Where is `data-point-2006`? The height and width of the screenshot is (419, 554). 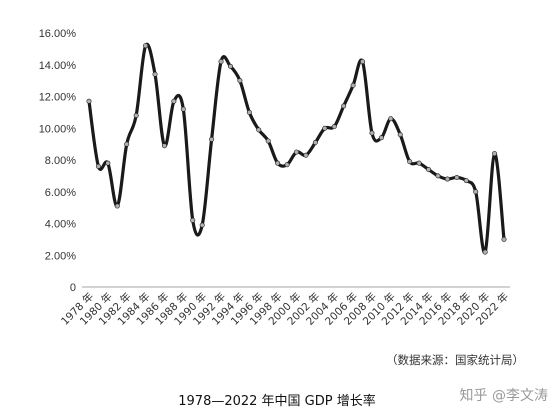
data-point-2006 is located at coordinates (353, 85).